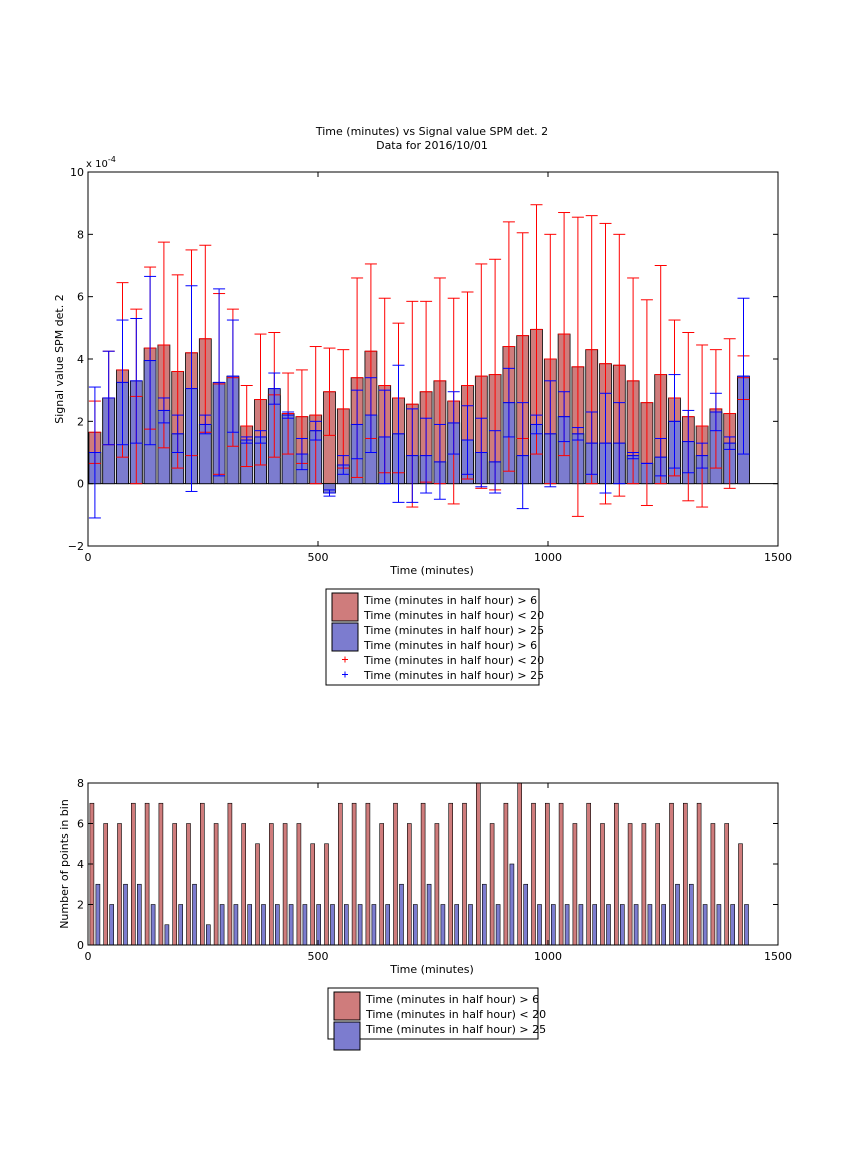  I want to click on y-axis-label-2: Number of points in bin, so click(64, 864).